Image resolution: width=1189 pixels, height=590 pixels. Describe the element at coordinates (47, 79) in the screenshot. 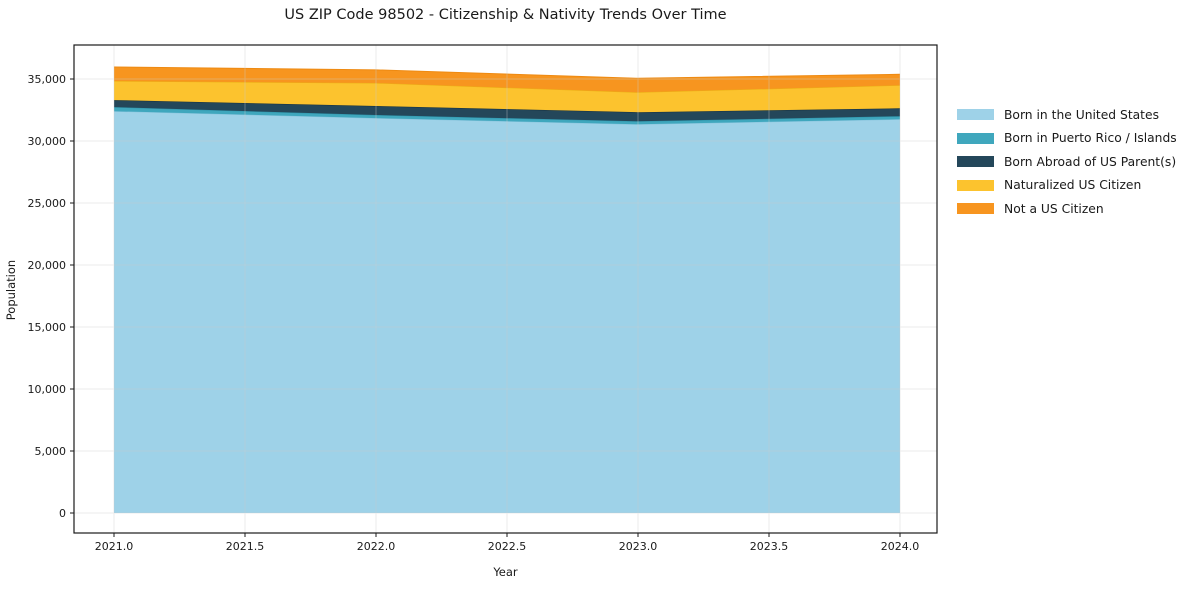

I see `y-tick-label: 35,000` at that location.